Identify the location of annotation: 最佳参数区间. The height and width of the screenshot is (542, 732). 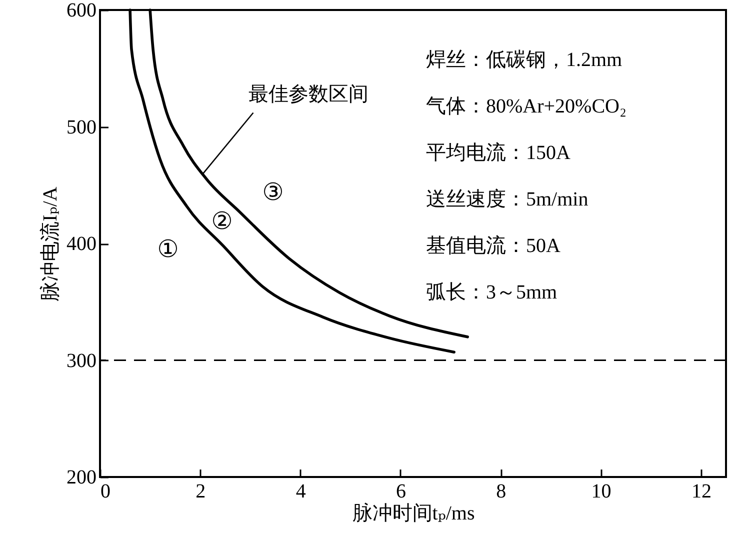
(308, 95).